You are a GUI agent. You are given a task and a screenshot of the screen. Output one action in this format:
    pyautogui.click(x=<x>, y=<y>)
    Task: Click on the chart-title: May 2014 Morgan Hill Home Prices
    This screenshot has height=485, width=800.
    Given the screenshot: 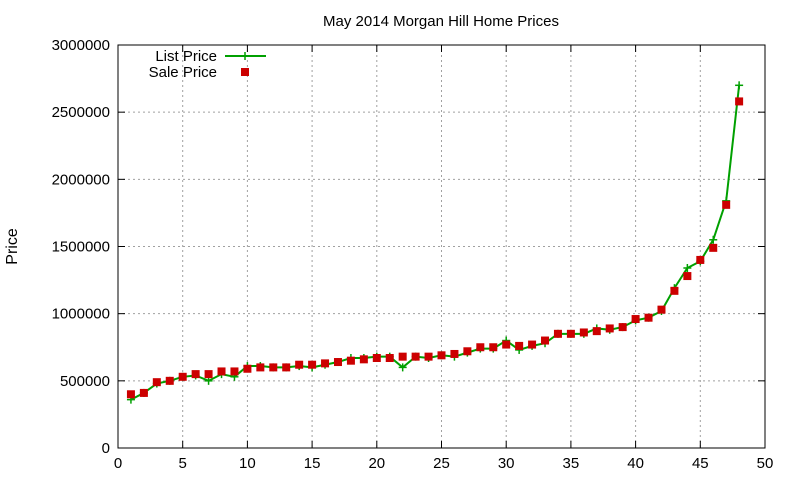 What is the action you would take?
    pyautogui.click(x=441, y=21)
    